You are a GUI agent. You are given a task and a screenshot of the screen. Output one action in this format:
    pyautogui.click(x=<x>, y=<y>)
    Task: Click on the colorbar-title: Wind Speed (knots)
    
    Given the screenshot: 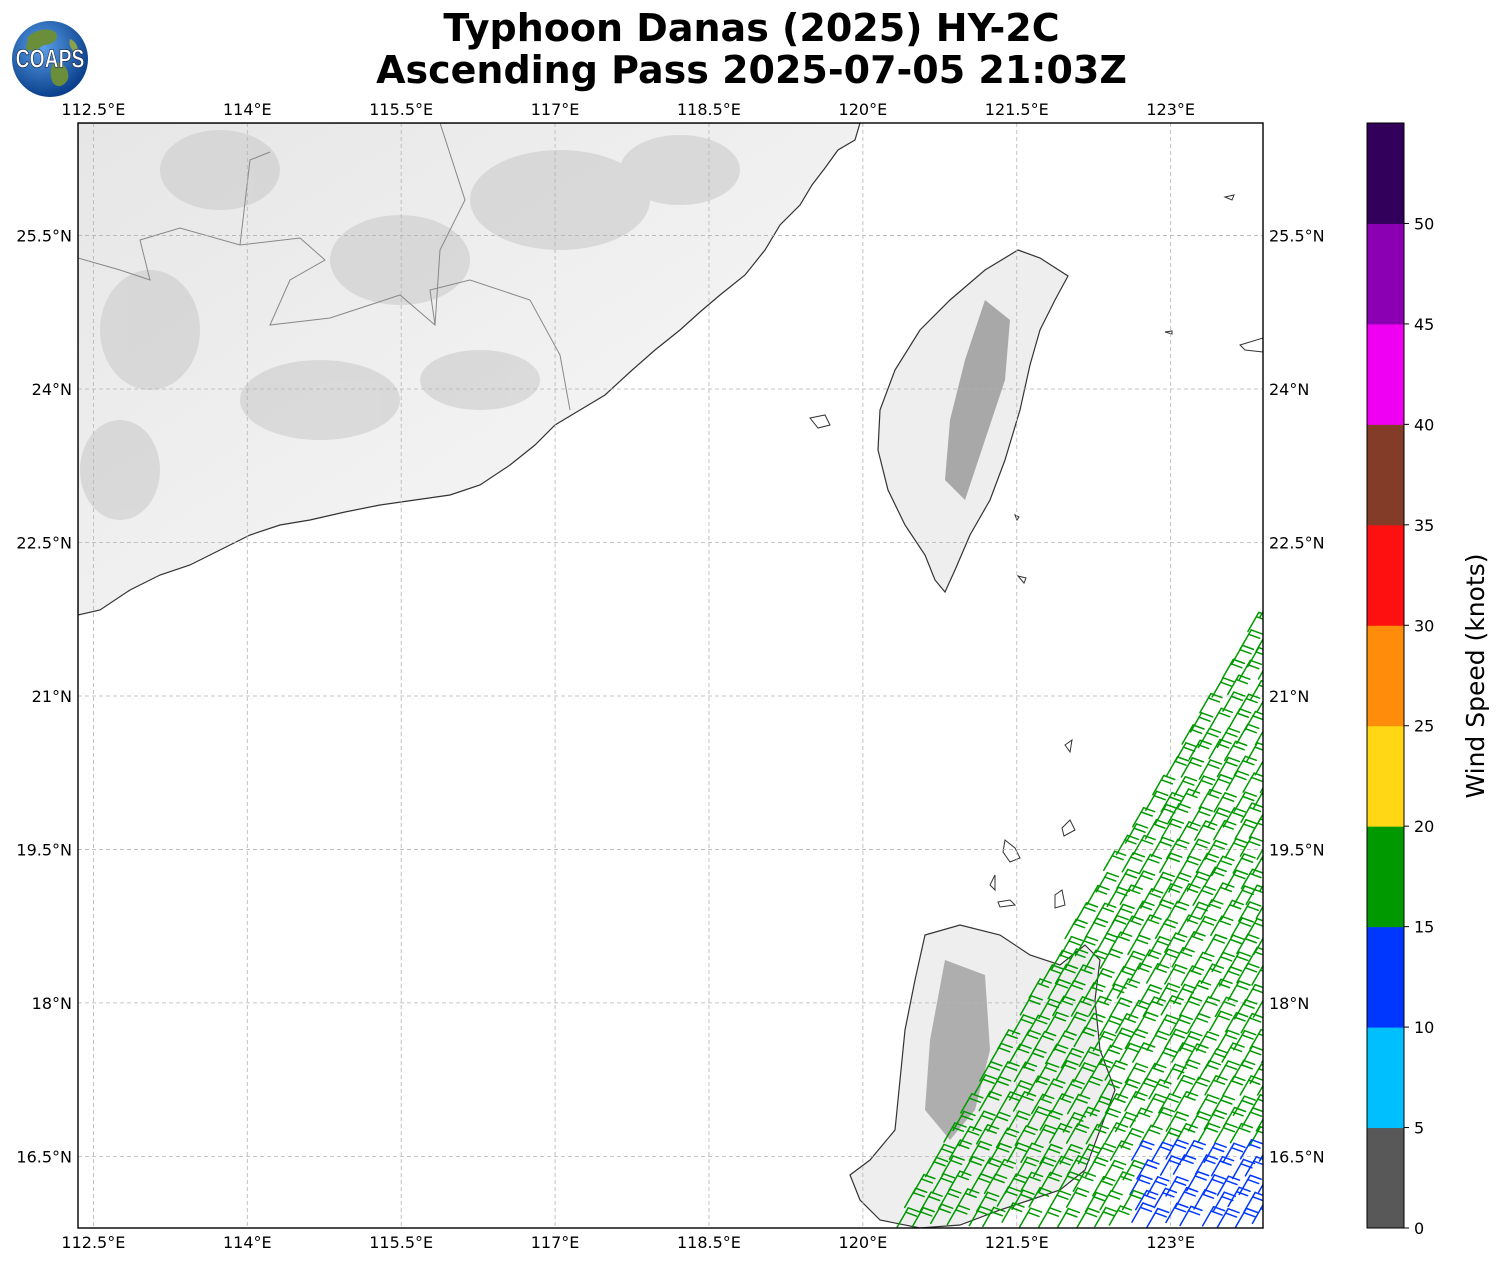 What is the action you would take?
    pyautogui.click(x=1475, y=675)
    